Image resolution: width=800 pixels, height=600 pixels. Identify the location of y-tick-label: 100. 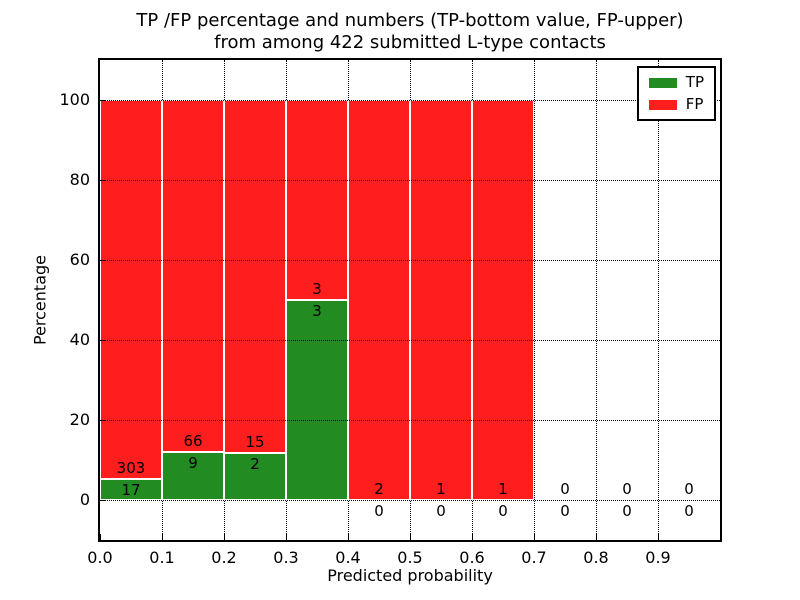
(74, 99).